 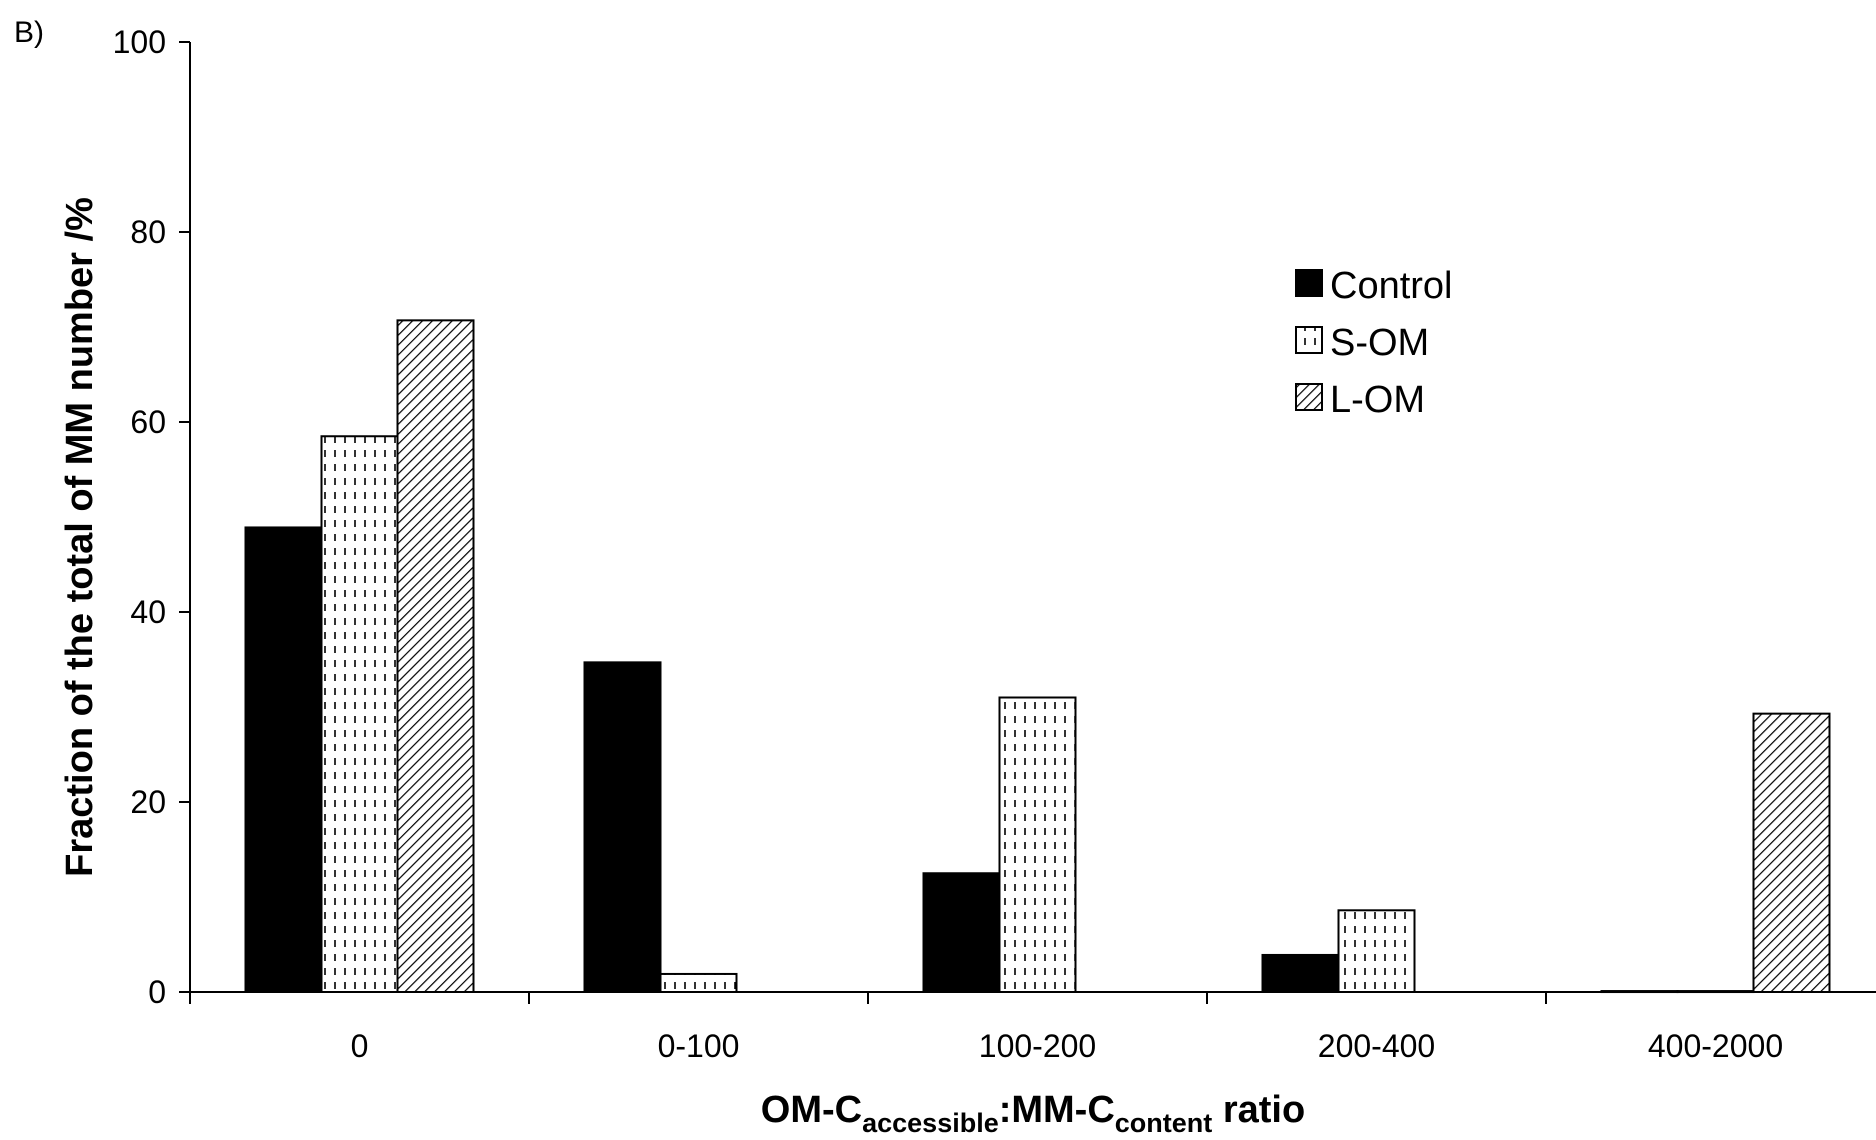 What do you see at coordinates (1258, 1110) in the screenshot?
I see `x-title-part: ratio` at bounding box center [1258, 1110].